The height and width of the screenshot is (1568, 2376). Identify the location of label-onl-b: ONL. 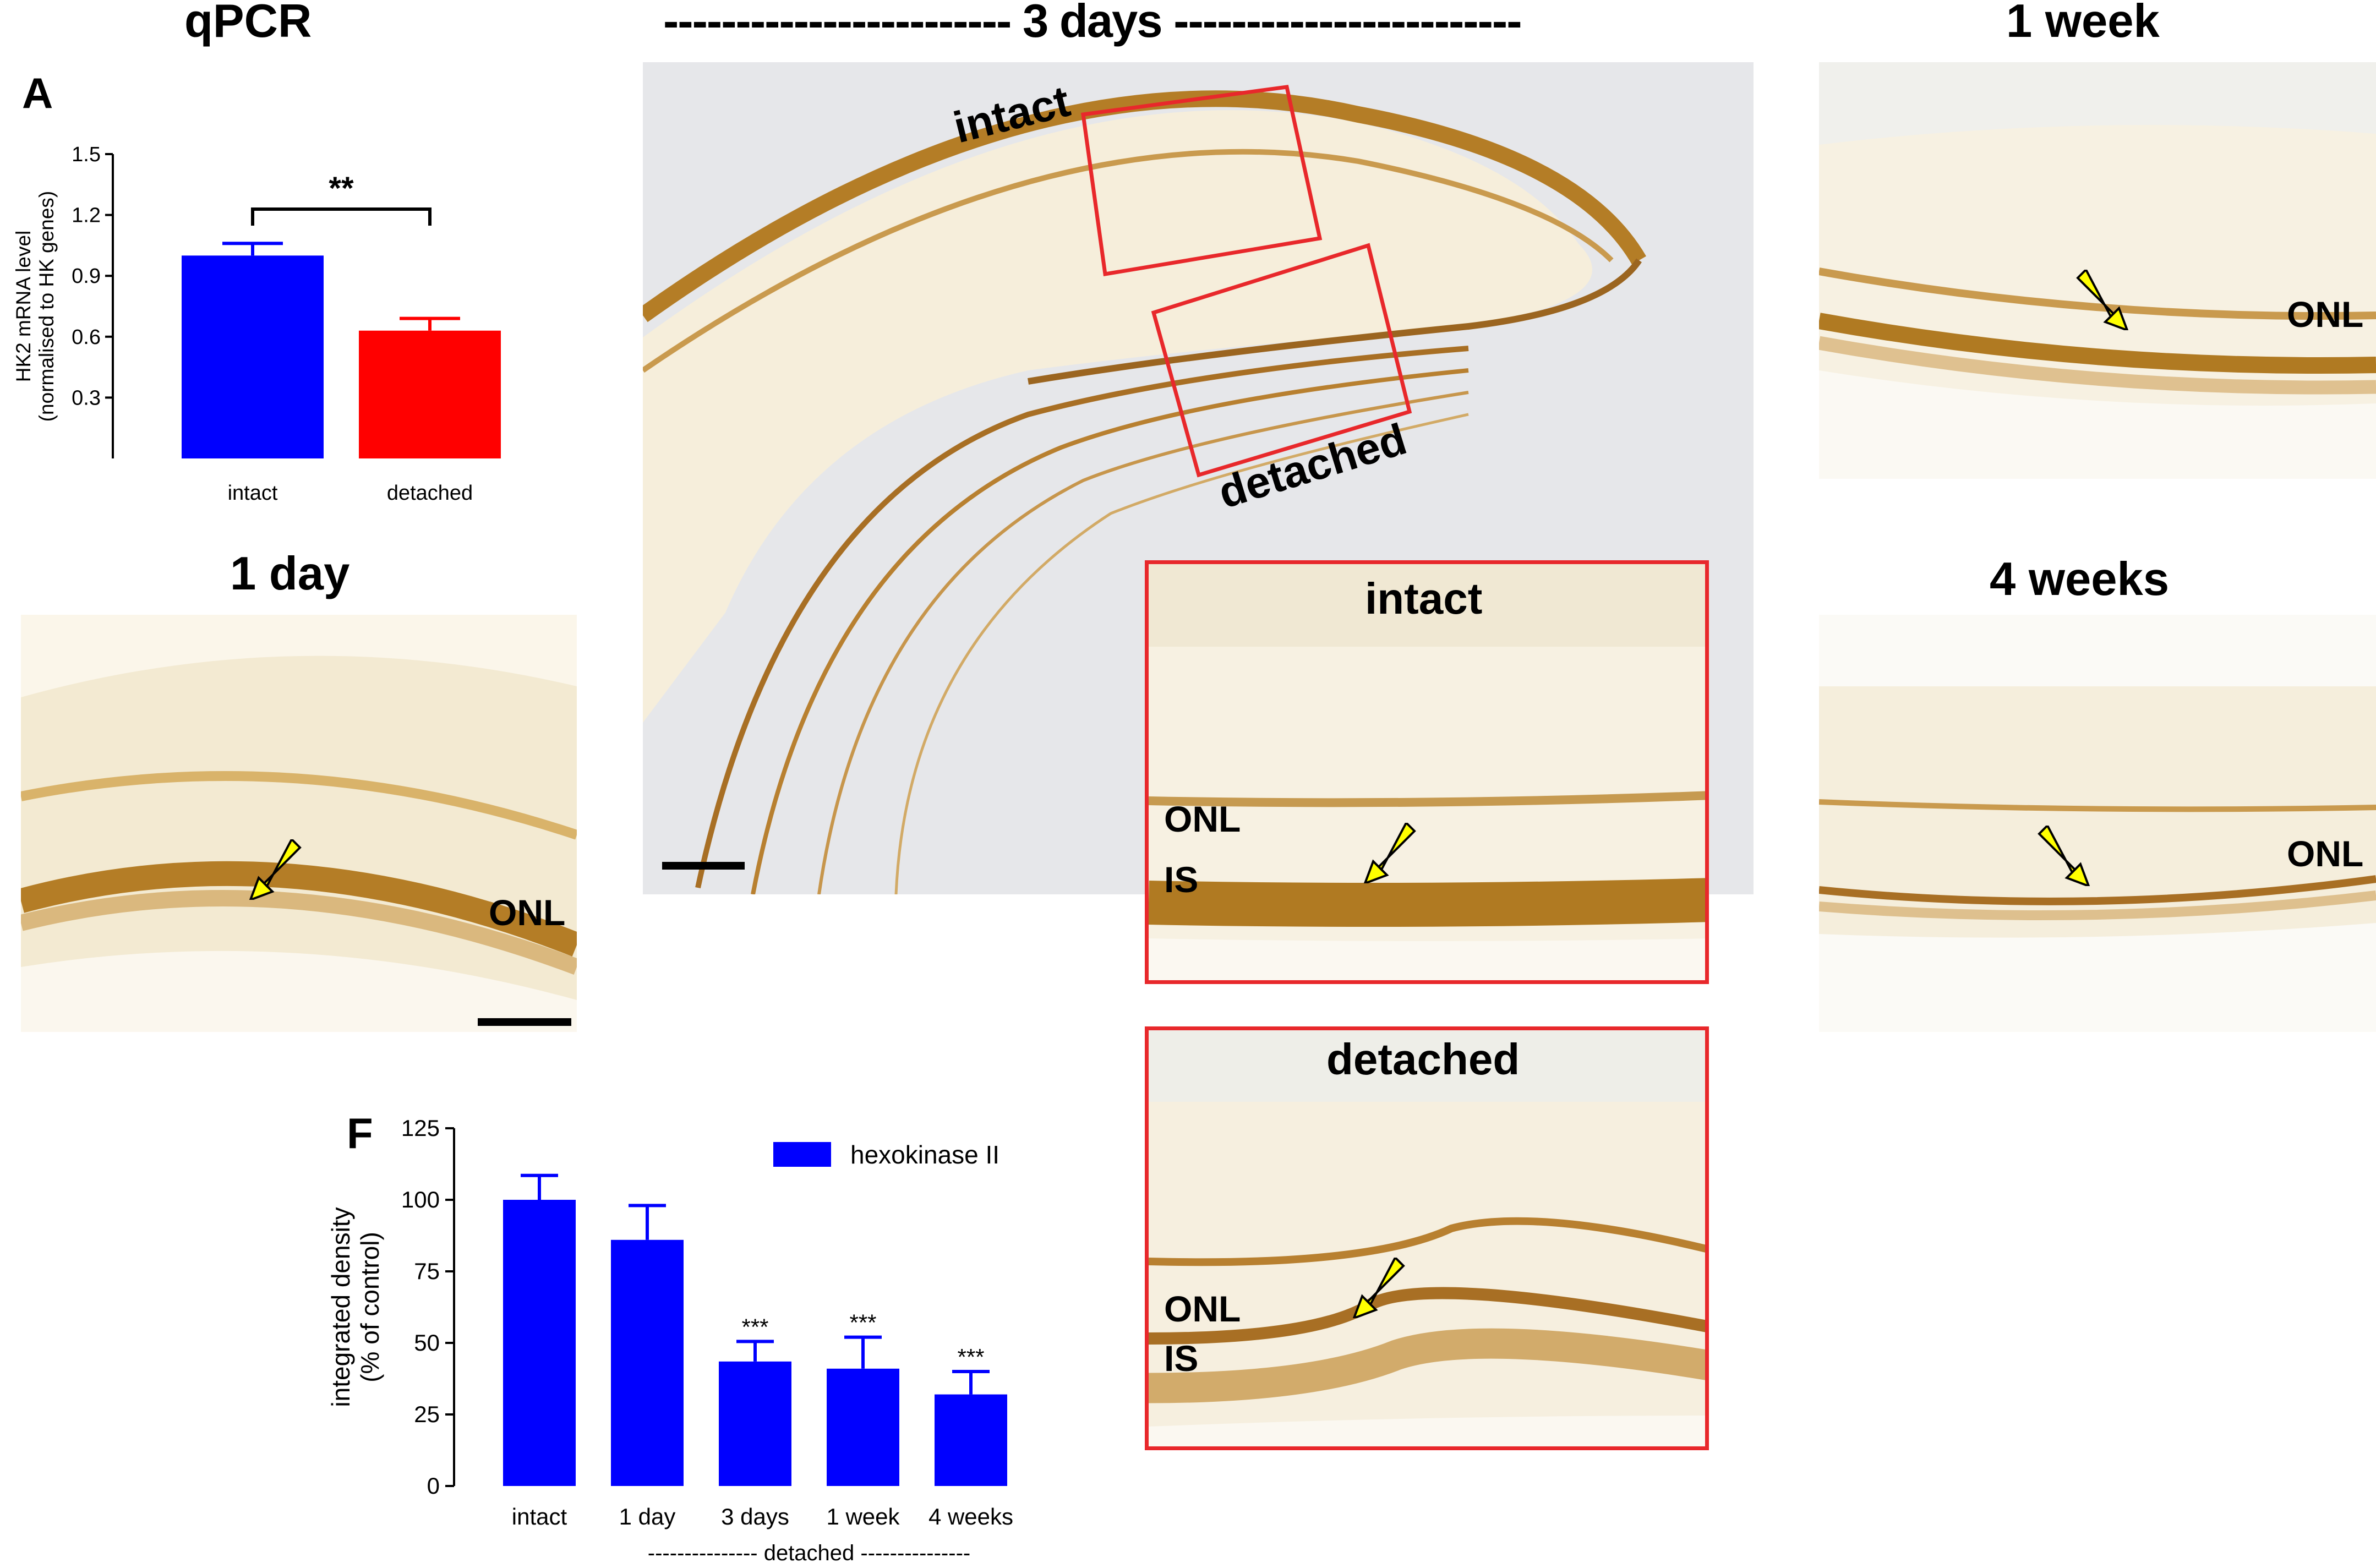
(527, 912).